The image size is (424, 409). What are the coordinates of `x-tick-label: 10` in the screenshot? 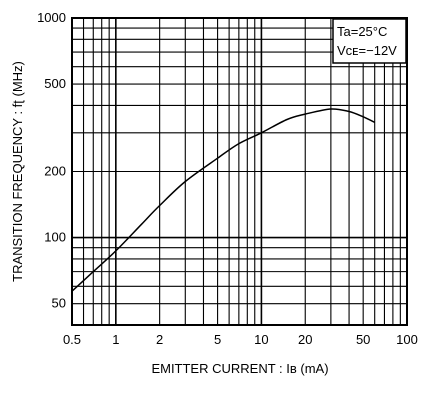 It's located at (261, 339).